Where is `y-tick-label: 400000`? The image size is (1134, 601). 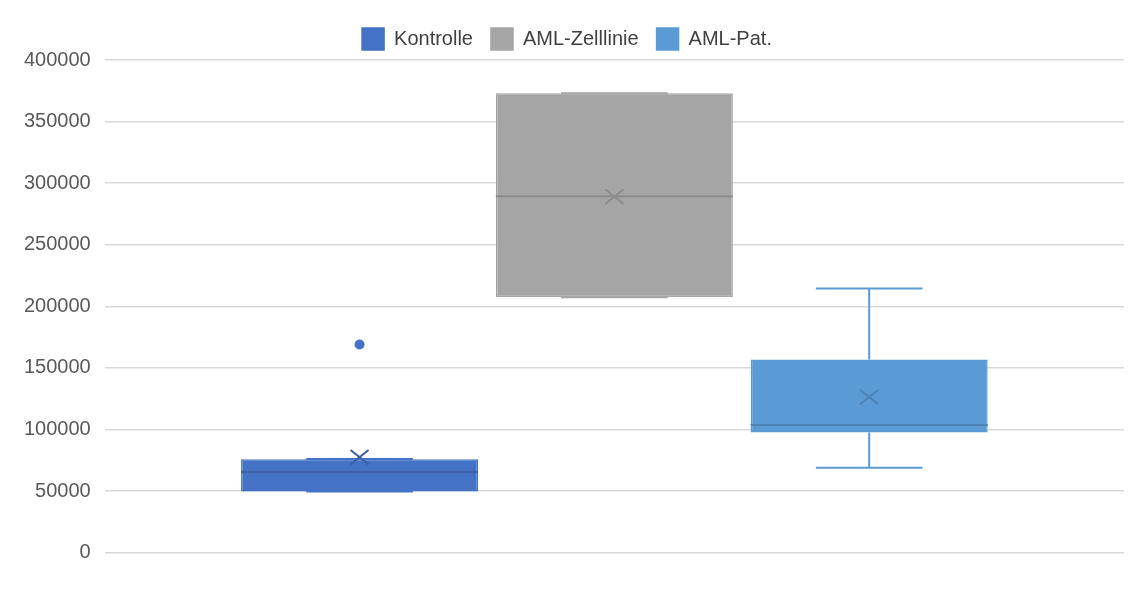
y-tick-label: 400000 is located at coordinates (57, 58).